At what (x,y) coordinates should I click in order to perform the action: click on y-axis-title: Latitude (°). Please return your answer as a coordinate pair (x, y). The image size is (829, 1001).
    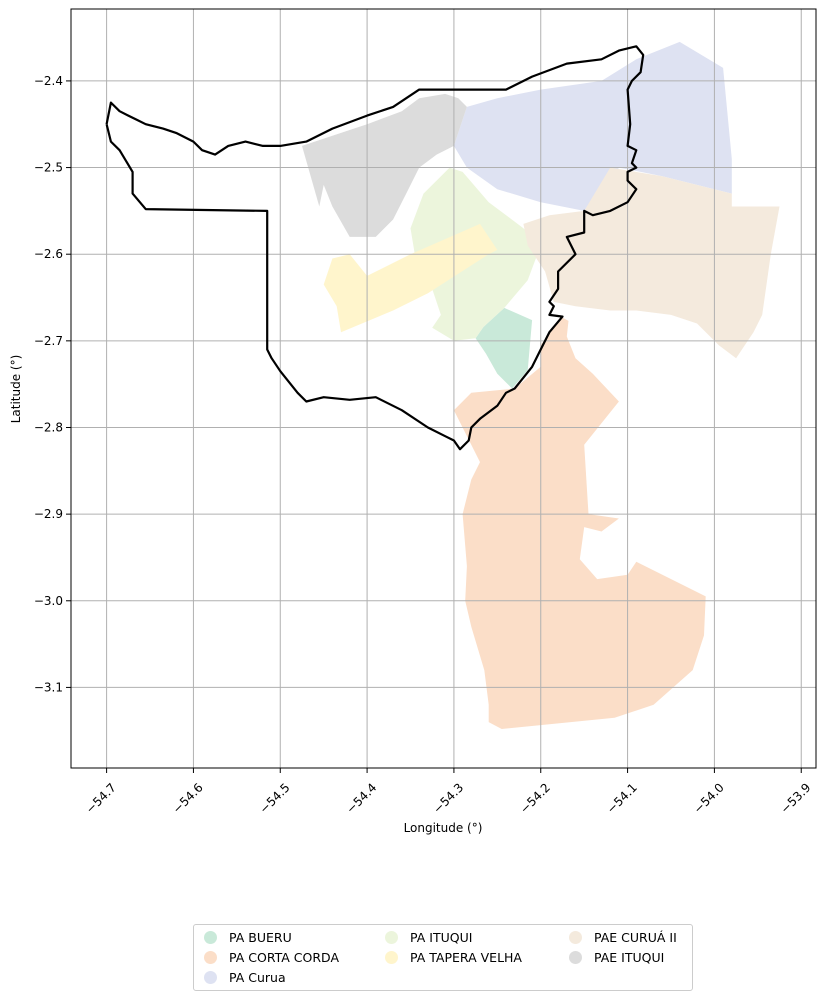
    Looking at the image, I should click on (16, 389).